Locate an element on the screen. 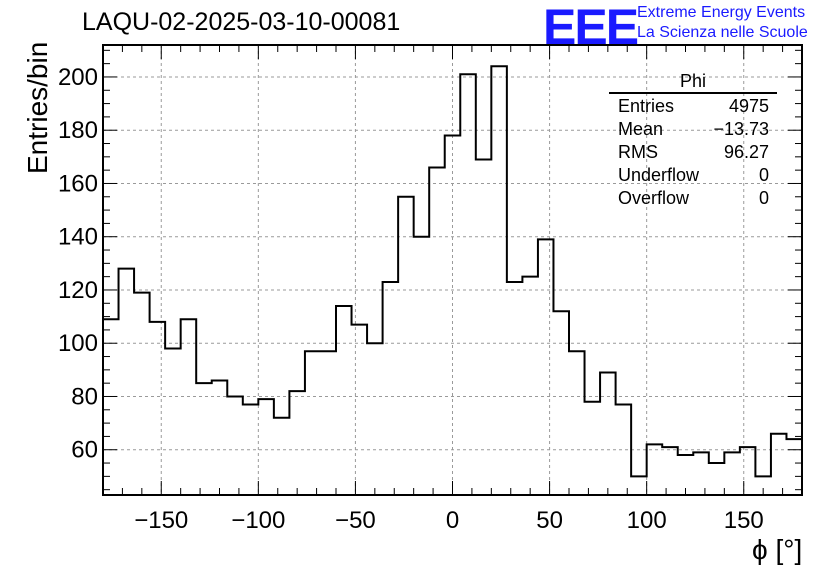 This screenshot has width=836, height=572. stats-row-rms: RMS 96.27 is located at coordinates (693, 152).